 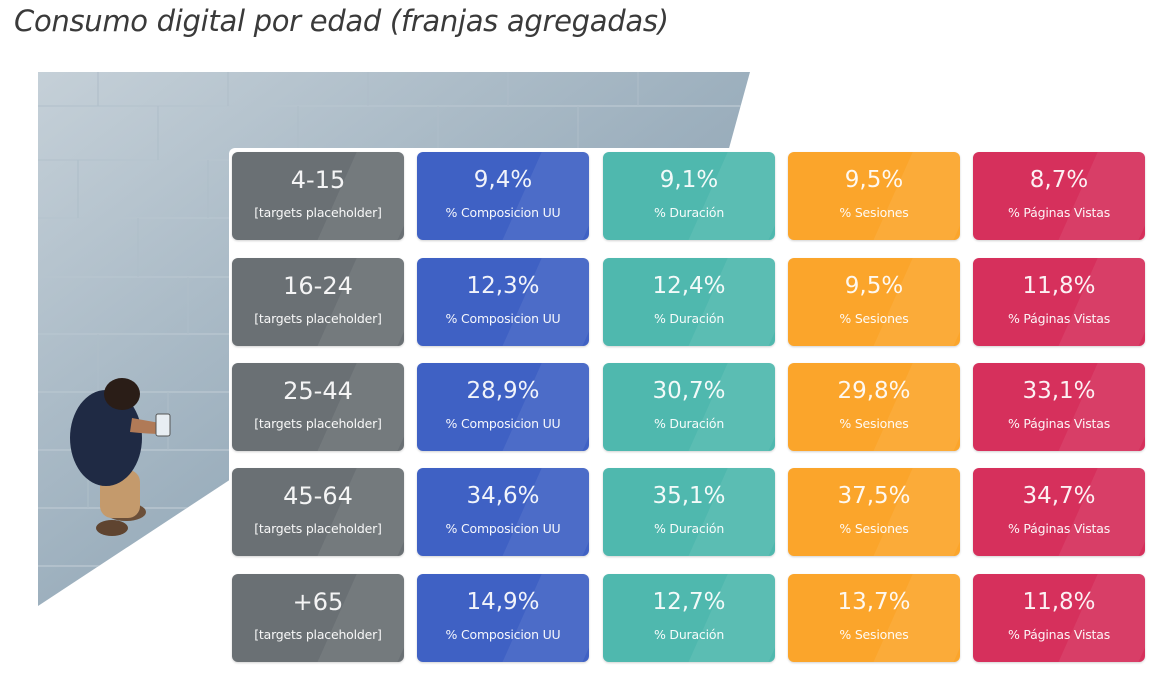 What do you see at coordinates (874, 407) in the screenshot?
I see `sesiones-tile: 29,8% % Sesiones` at bounding box center [874, 407].